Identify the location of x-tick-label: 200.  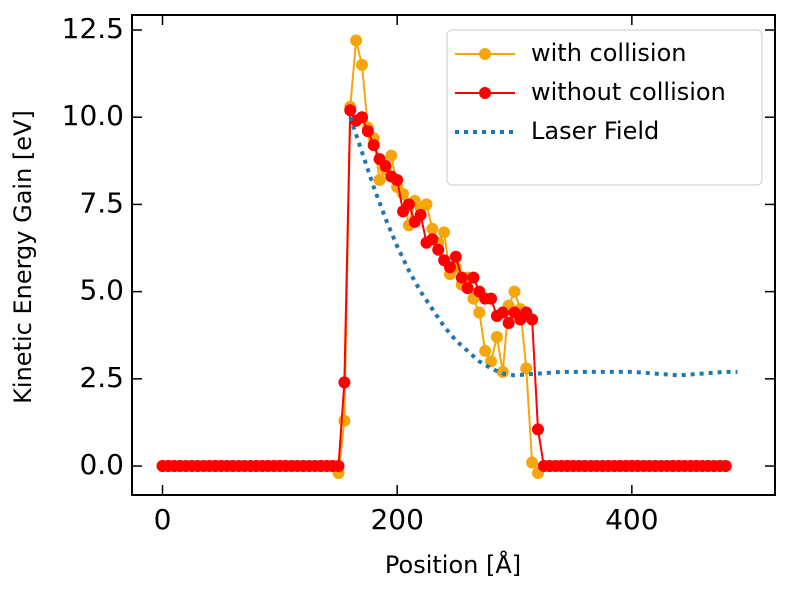
(396, 519).